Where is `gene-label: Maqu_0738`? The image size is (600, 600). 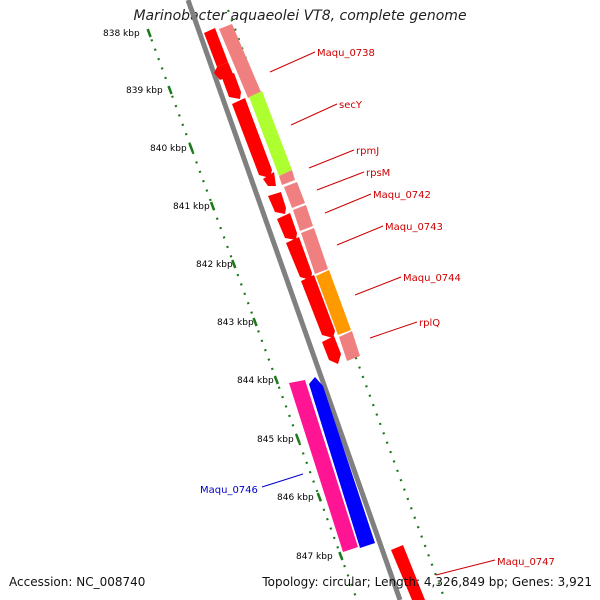
gene-label: Maqu_0738 is located at coordinates (346, 53).